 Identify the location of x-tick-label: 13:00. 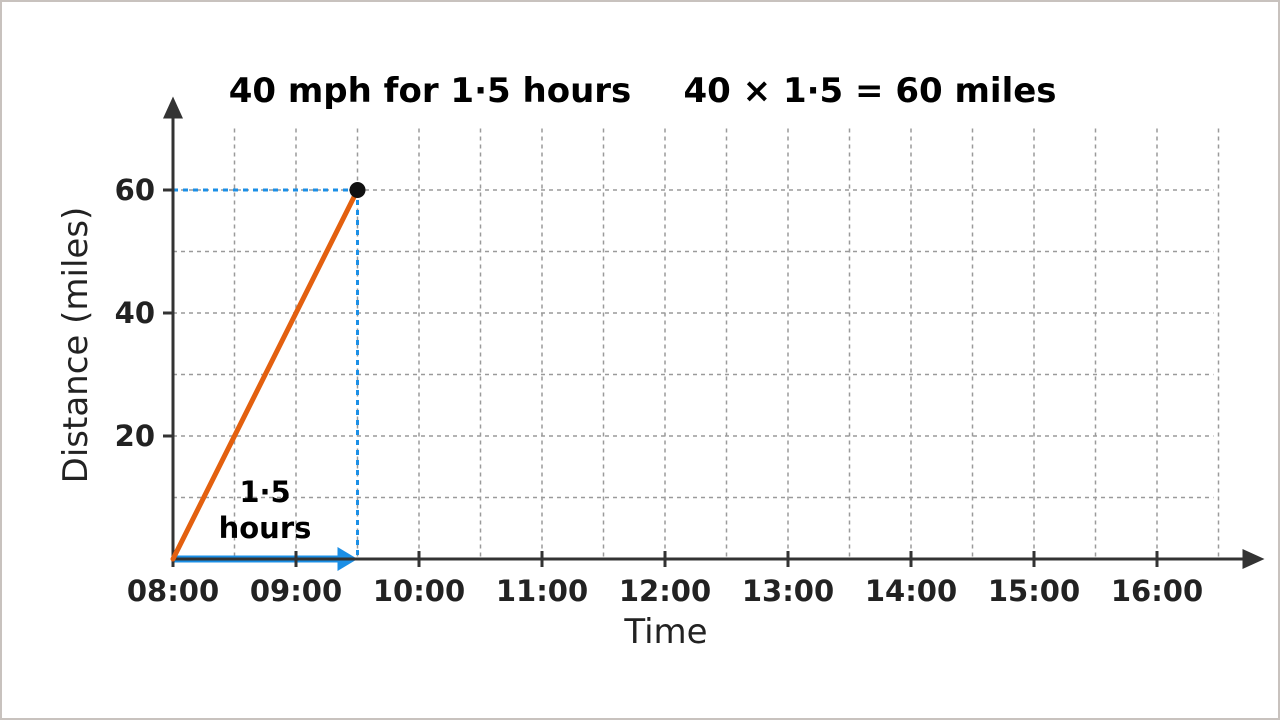
(788, 591).